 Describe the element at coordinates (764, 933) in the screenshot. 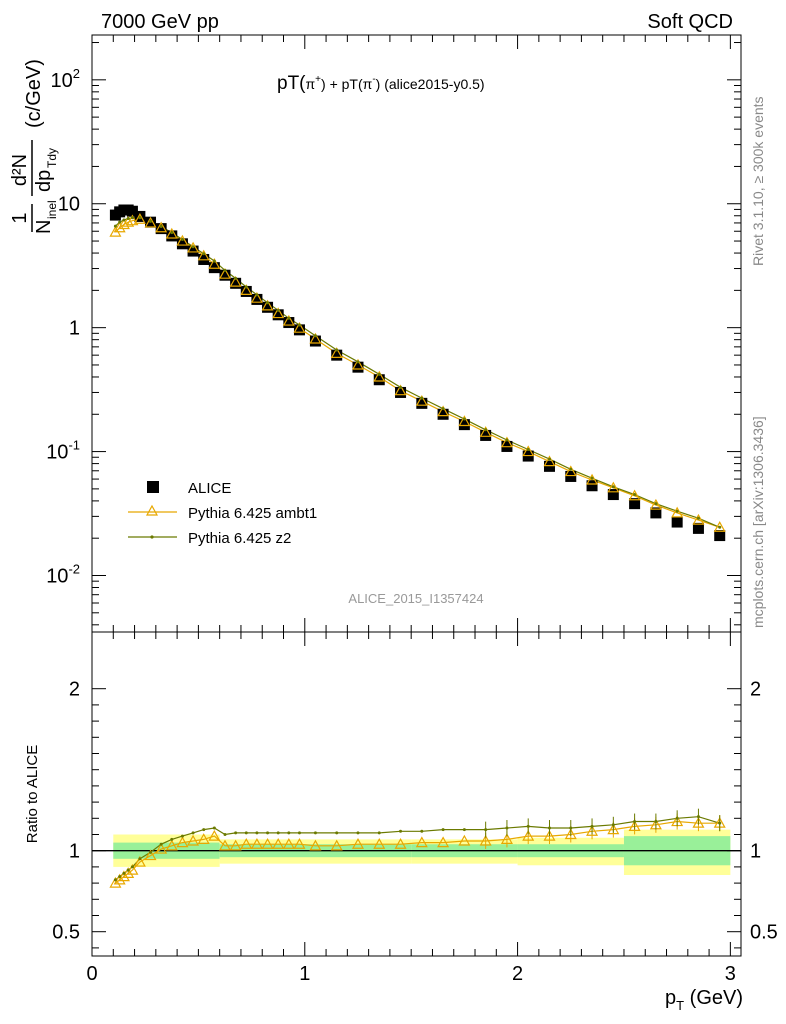

I see `ratio-y-tick-label-right: 0.5` at that location.